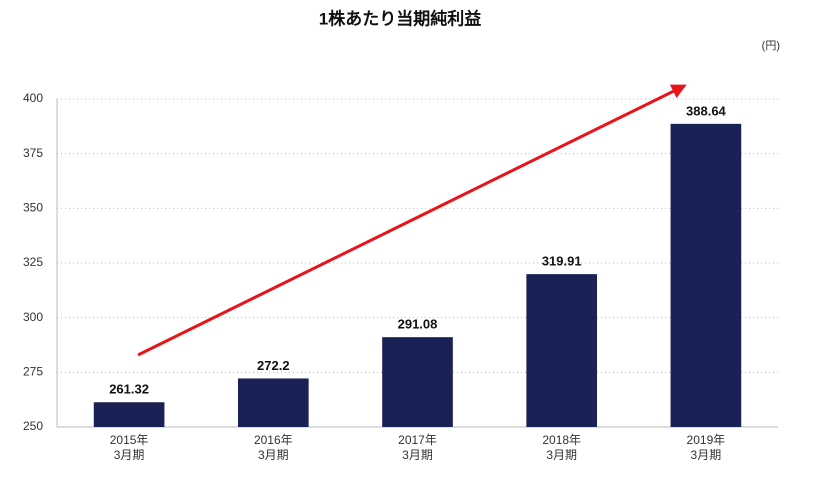 The image size is (833, 481). Describe the element at coordinates (129, 389) in the screenshot. I see `value-label: 261.32` at that location.